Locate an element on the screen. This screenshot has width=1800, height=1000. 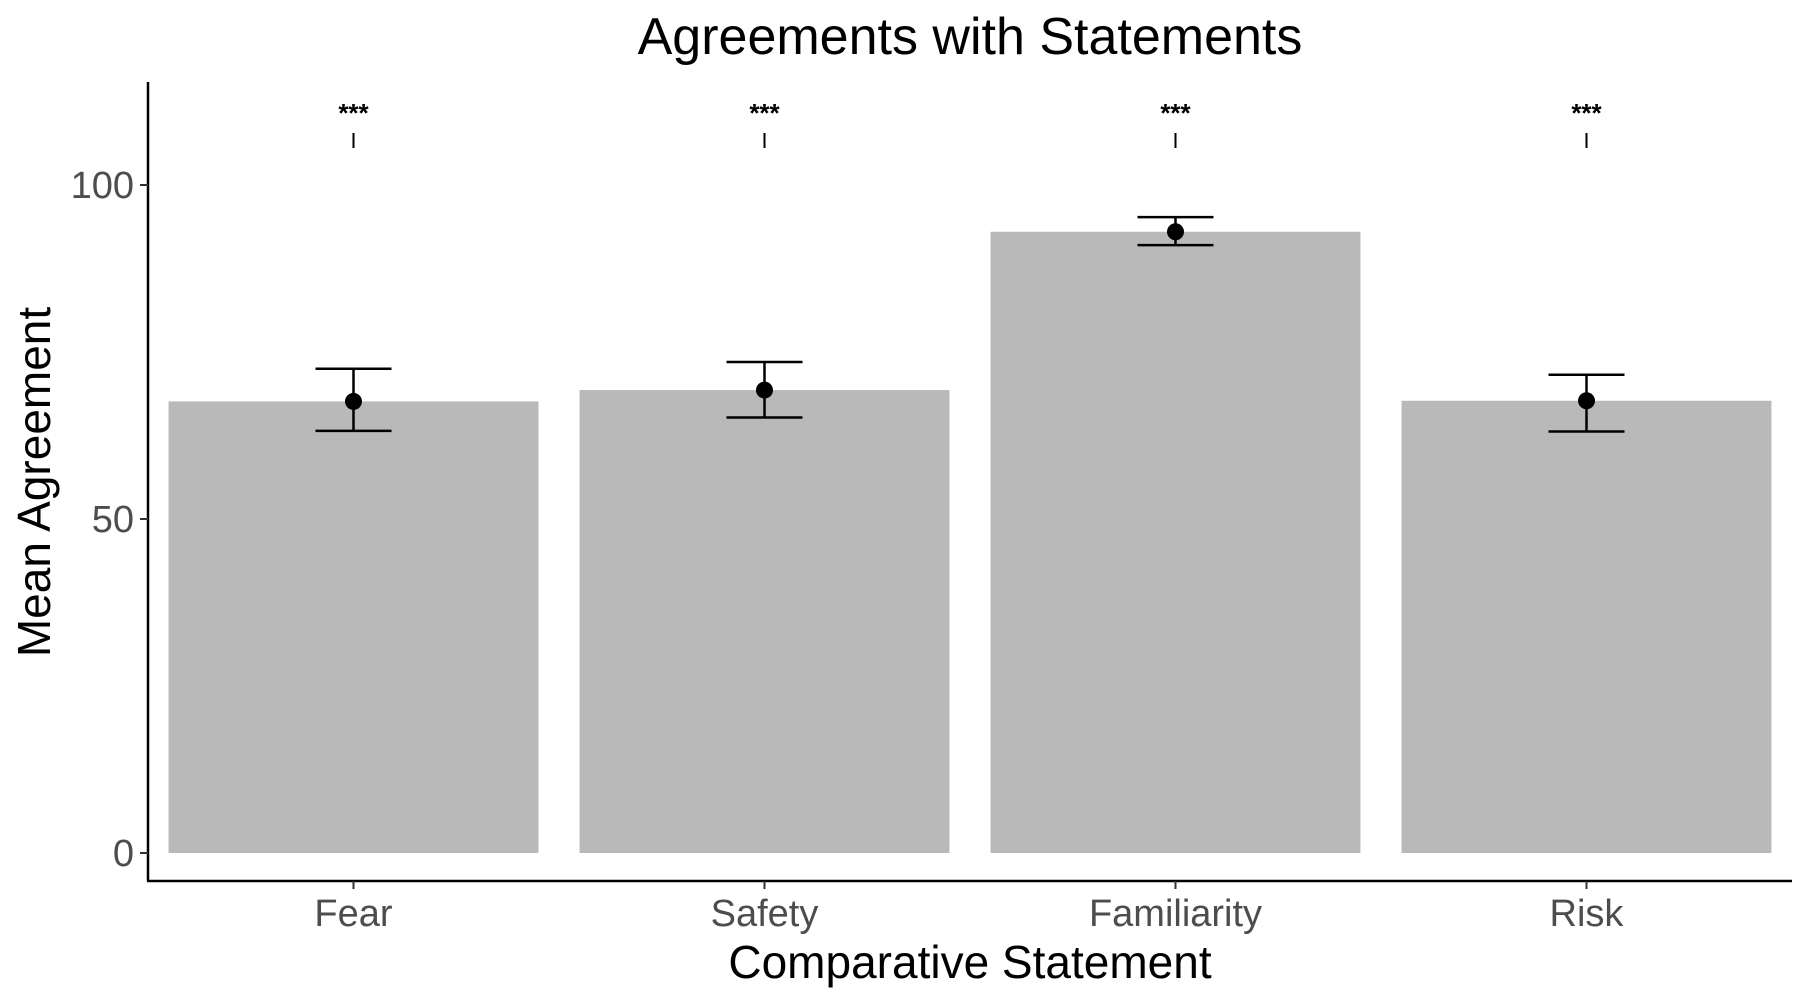
bar-risk is located at coordinates (1586, 626).